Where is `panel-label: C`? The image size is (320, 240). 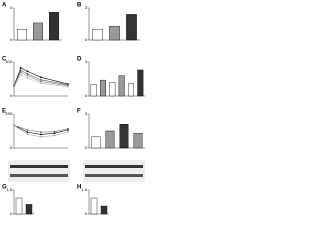 panel-label: C is located at coordinates (4, 60).